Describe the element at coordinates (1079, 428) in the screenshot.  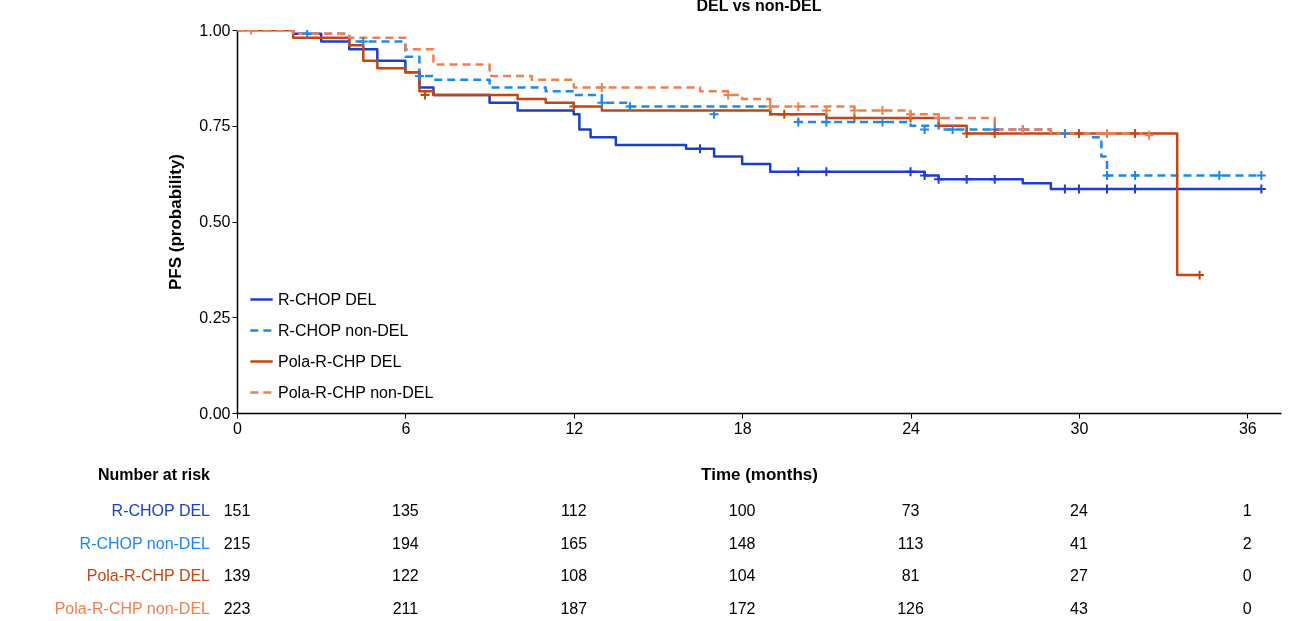
I see `x-tick-label: 30` at that location.